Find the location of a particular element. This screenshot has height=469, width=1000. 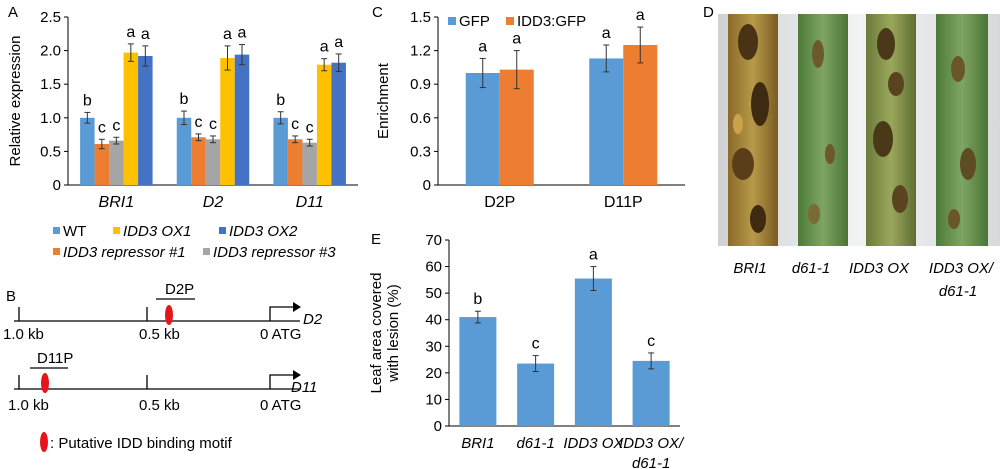

d11p-fragment-label: D11P is located at coordinates (55, 358).